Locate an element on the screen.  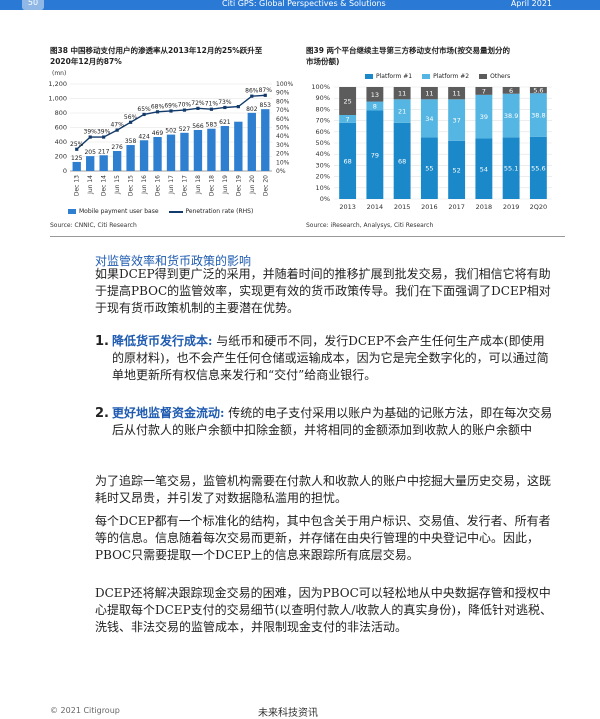
segment-data-label: 21 is located at coordinates (402, 112).